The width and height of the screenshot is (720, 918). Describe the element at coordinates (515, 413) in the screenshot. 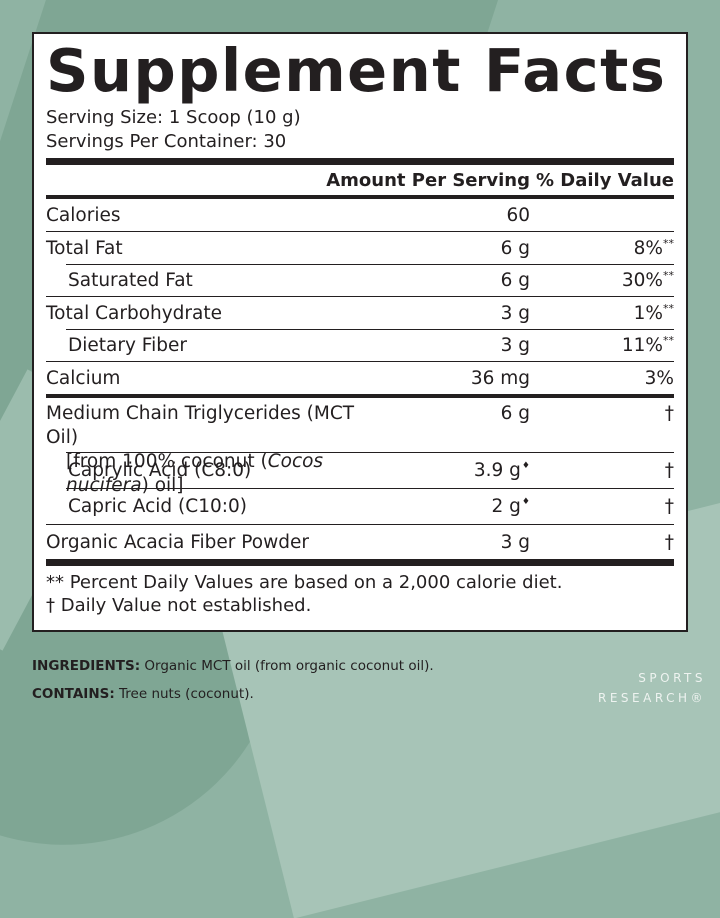

I see `ingredient-amount: 6 g` at that location.